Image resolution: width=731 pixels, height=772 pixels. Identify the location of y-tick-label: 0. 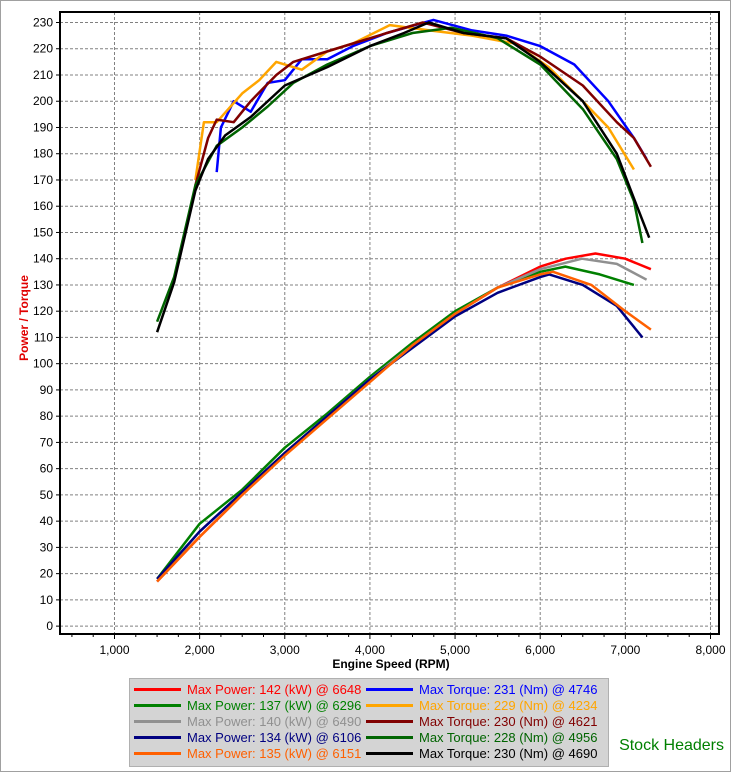
(49, 626).